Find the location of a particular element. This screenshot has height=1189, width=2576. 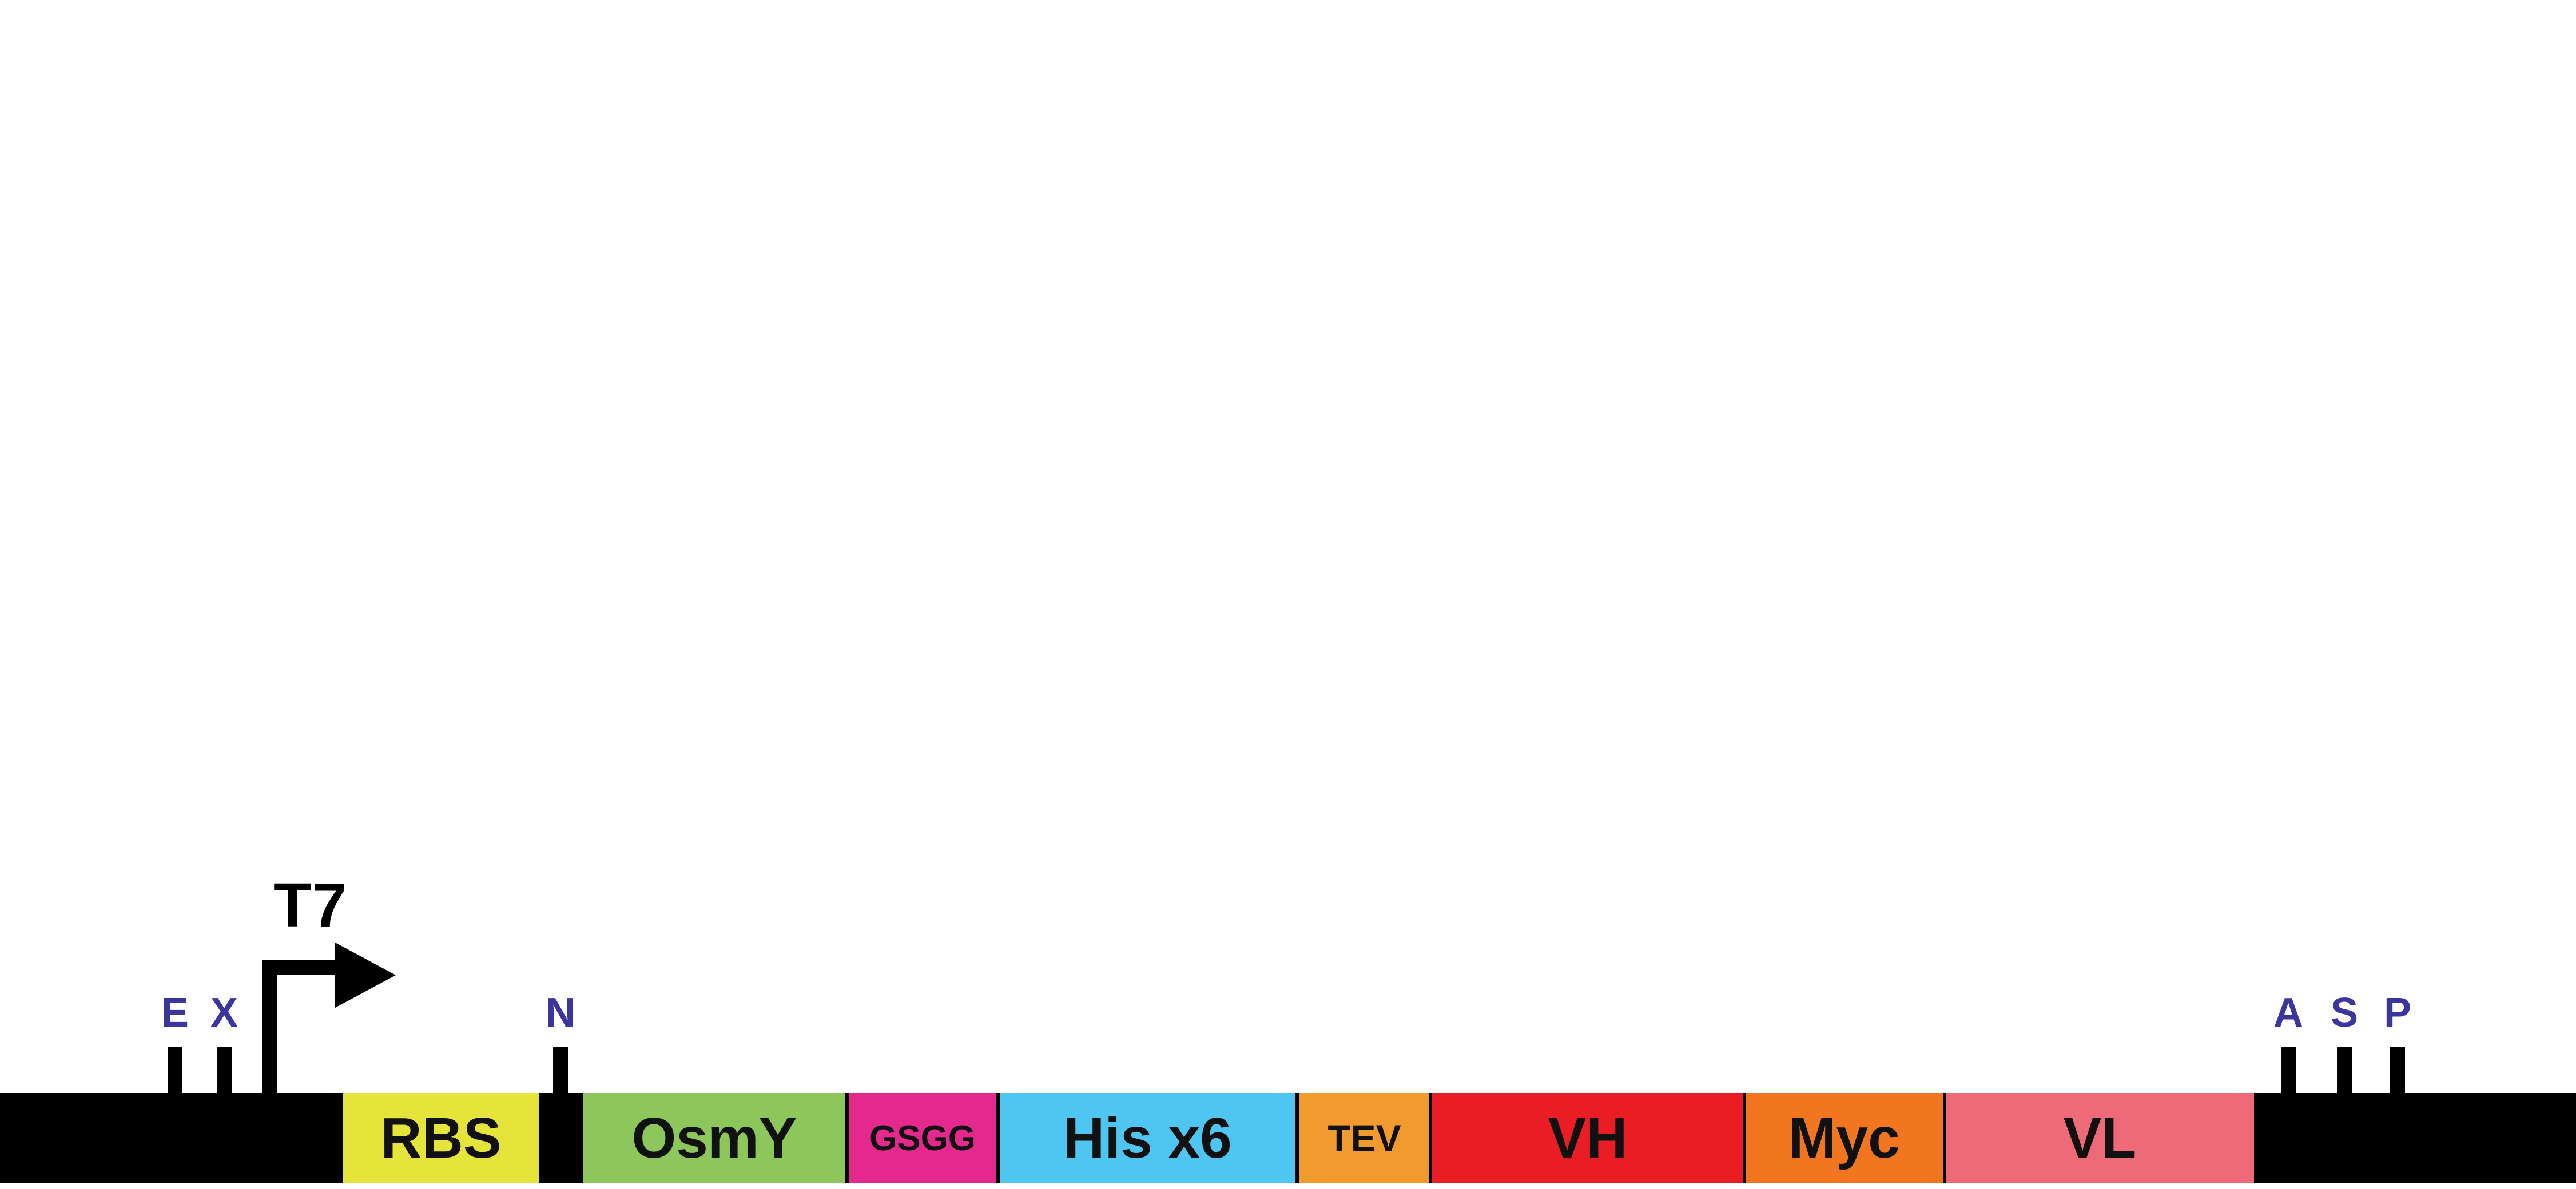

segment-label-vh: VH is located at coordinates (1588, 1138).